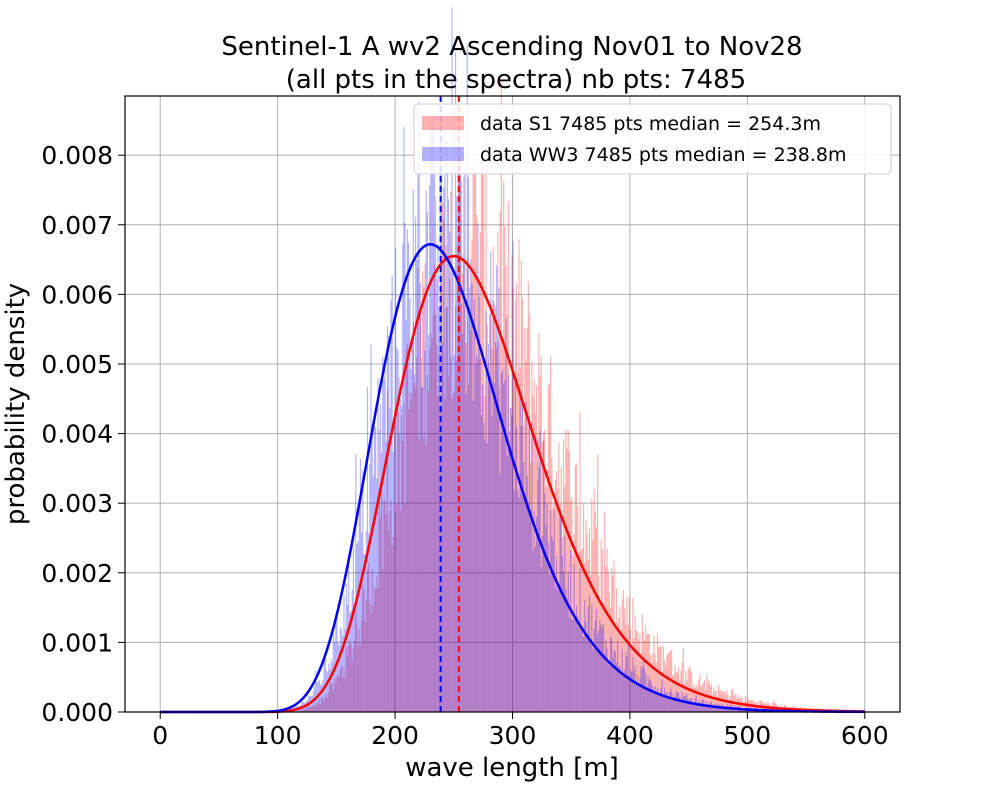 Image resolution: width=1000 pixels, height=800 pixels. I want to click on legend-box, so click(652, 139).